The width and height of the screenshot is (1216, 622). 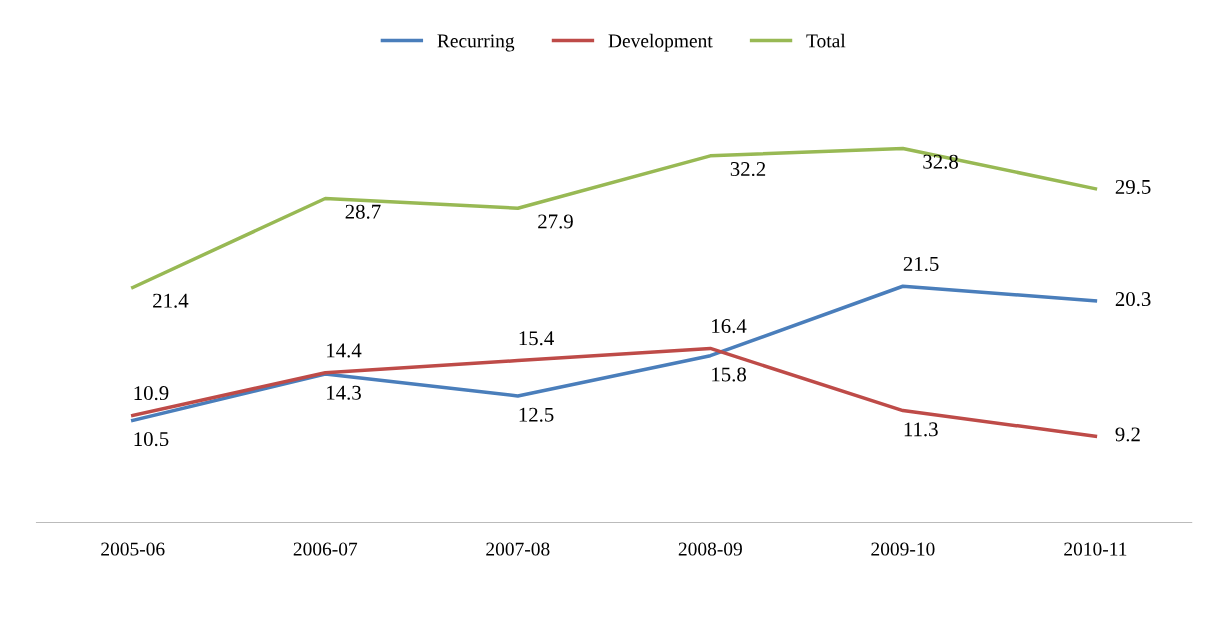 I want to click on data-label: 14.4, so click(x=344, y=350).